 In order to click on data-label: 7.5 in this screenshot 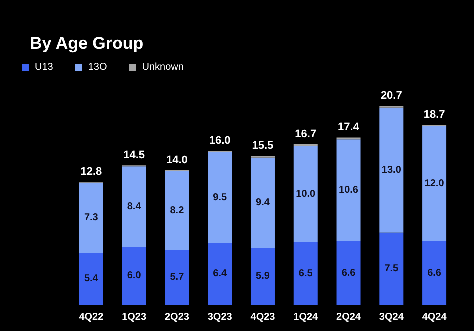, I will do `click(392, 268)`.